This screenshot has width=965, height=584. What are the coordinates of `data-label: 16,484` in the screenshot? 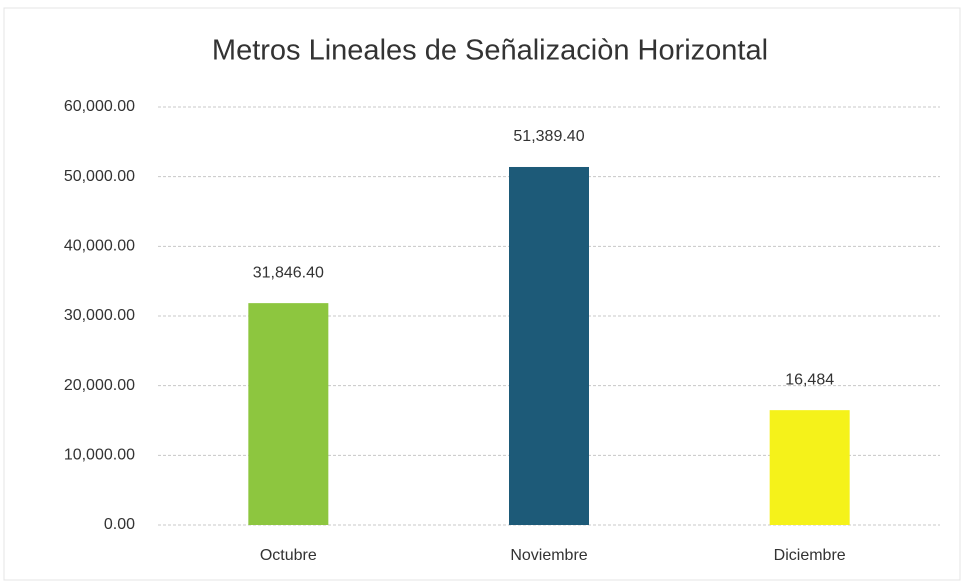 It's located at (809, 379).